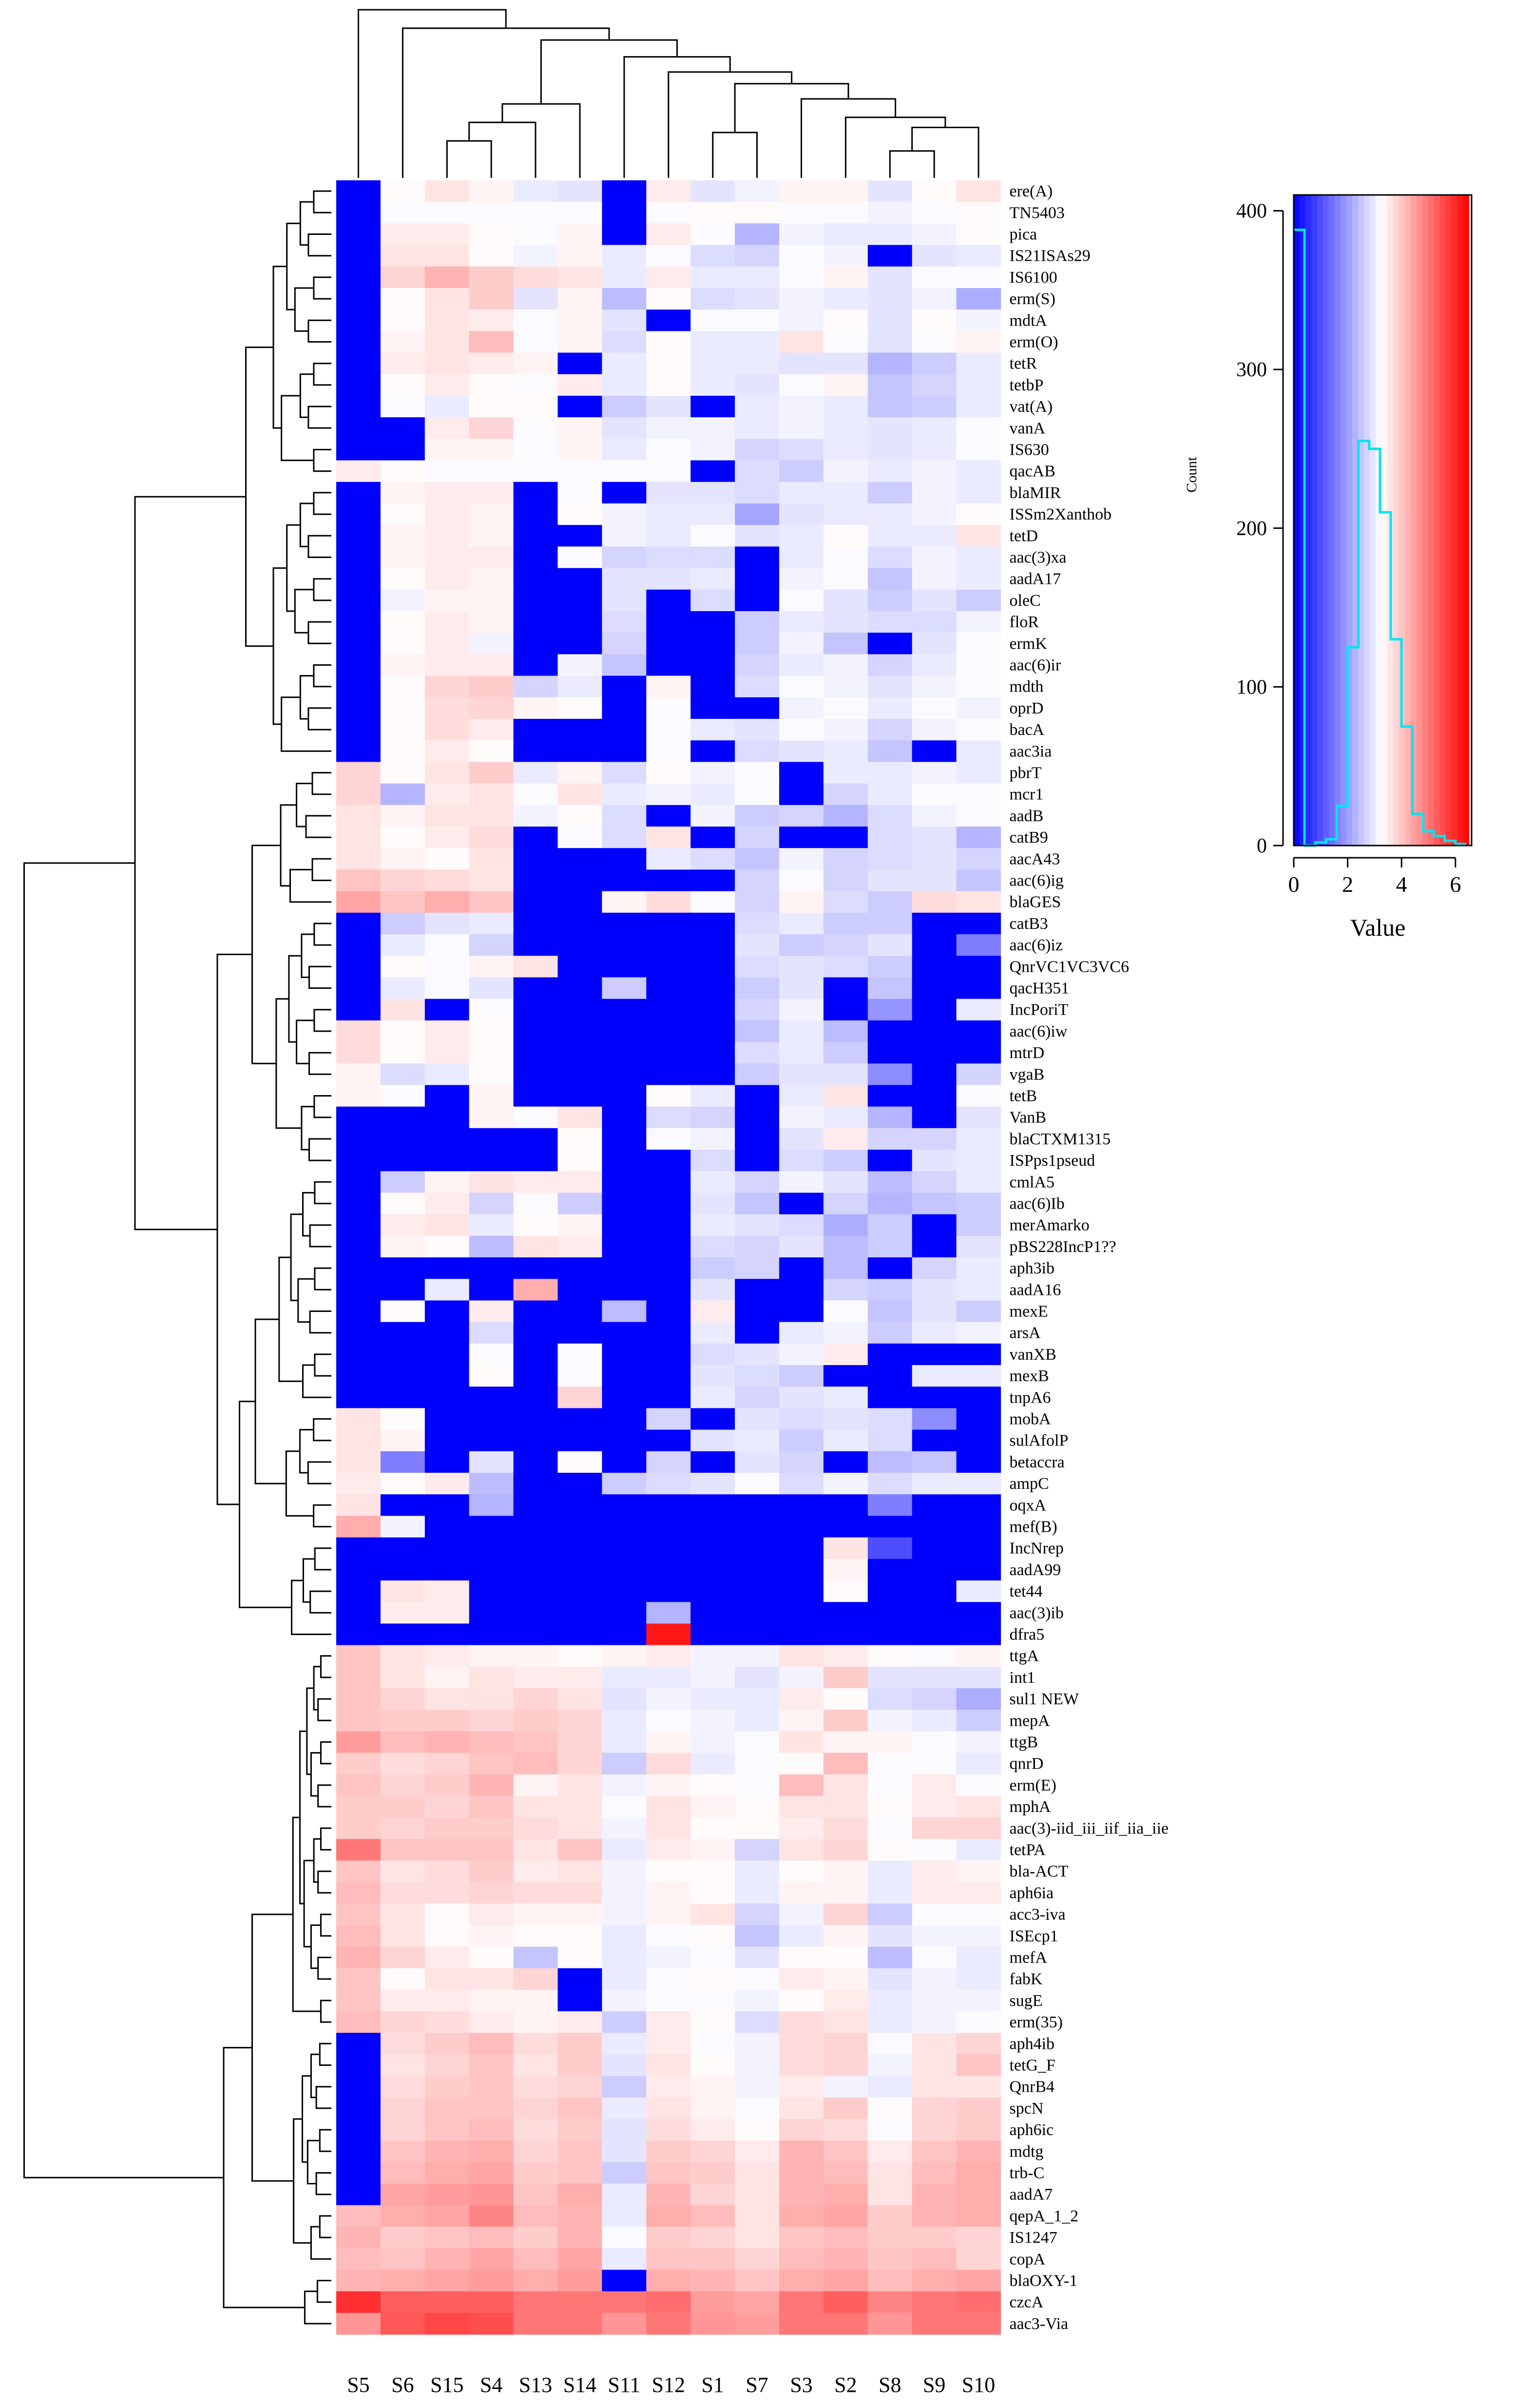 The height and width of the screenshot is (2408, 1514). Describe the element at coordinates (1022, 1678) in the screenshot. I see `row-label: int1` at that location.